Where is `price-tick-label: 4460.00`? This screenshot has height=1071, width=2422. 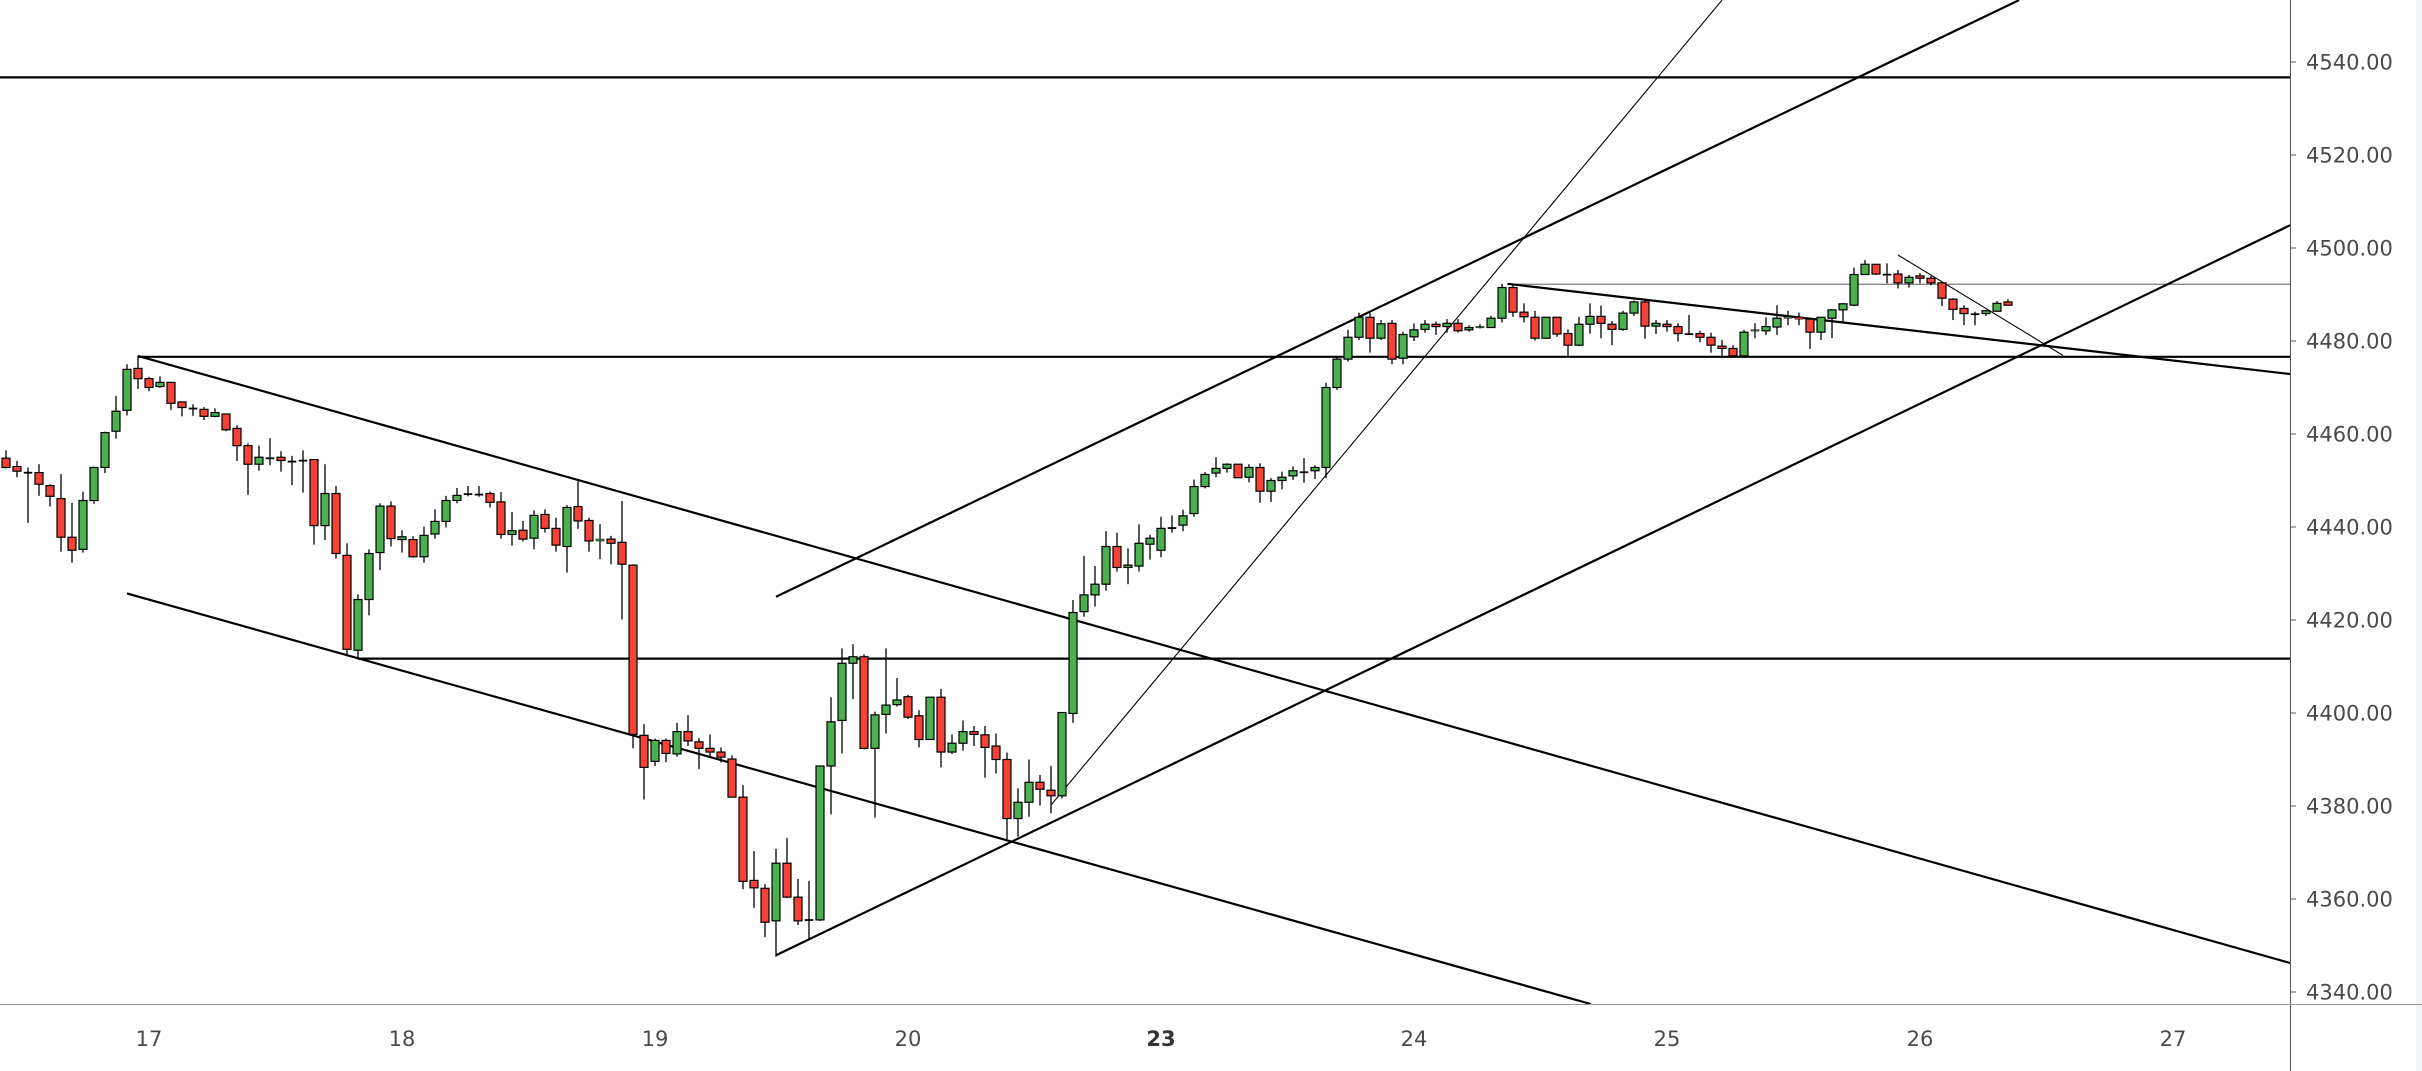 price-tick-label: 4460.00 is located at coordinates (2349, 435).